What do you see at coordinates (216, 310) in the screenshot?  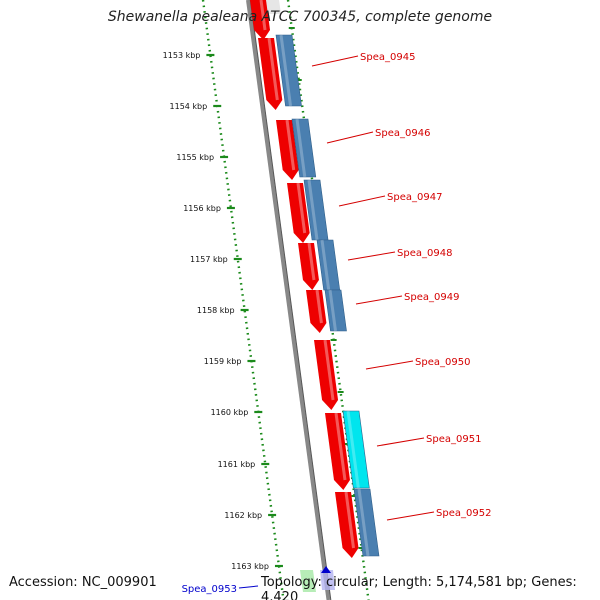 I see `scale-tick-label: 1158 kbp` at bounding box center [216, 310].